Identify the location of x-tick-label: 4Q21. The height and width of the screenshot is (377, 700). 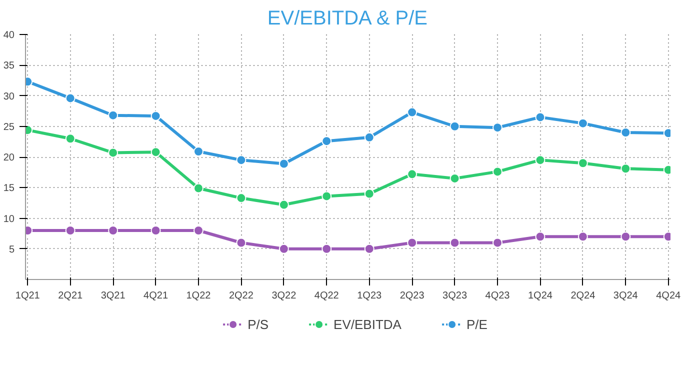
(156, 296).